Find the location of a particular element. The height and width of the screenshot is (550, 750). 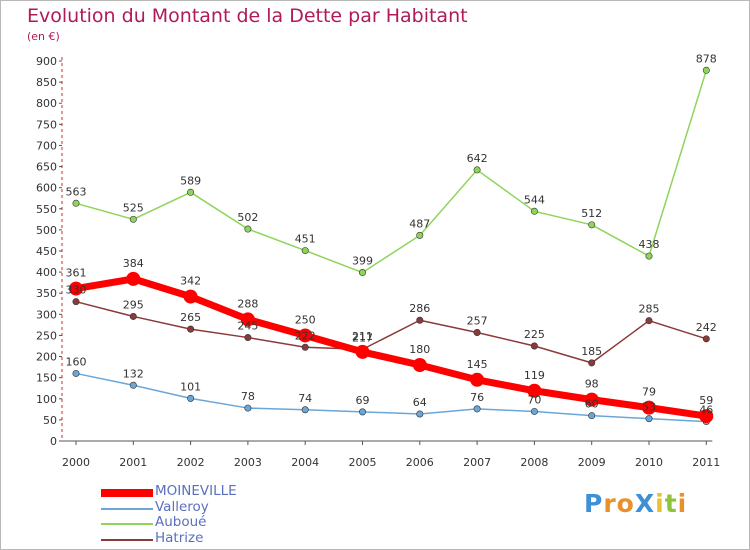

y-tick-label: 50 is located at coordinates (50, 420).